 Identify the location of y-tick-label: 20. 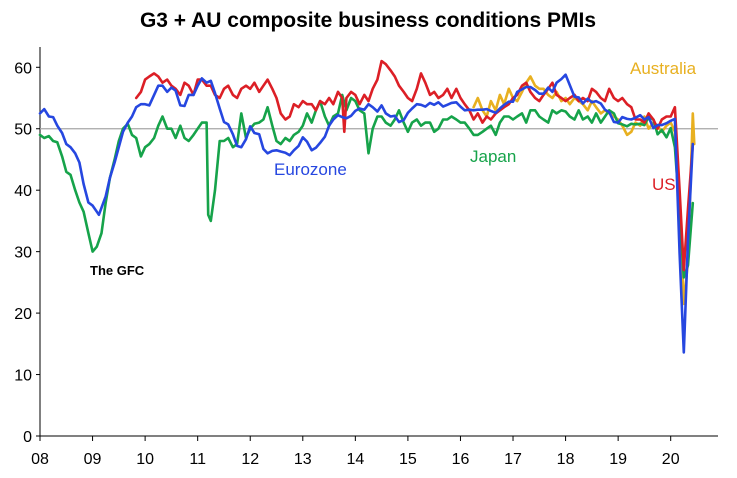
(23, 314).